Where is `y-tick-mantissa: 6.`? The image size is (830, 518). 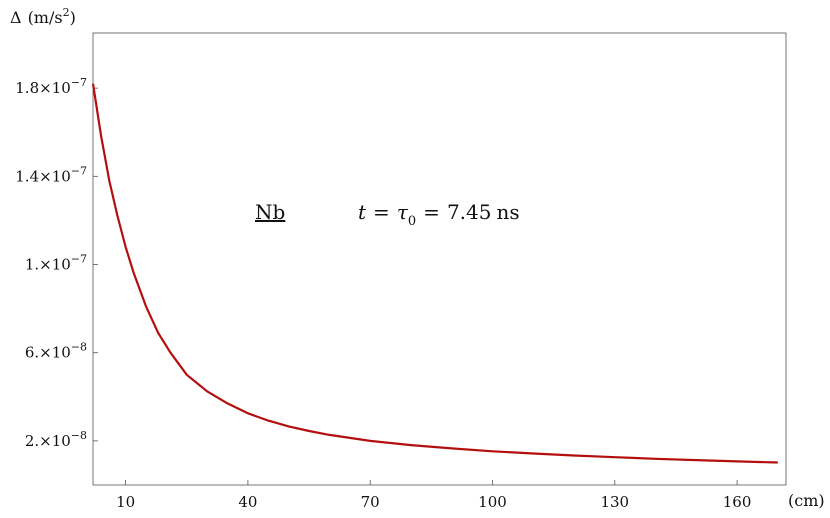 y-tick-mantissa: 6. is located at coordinates (32, 353).